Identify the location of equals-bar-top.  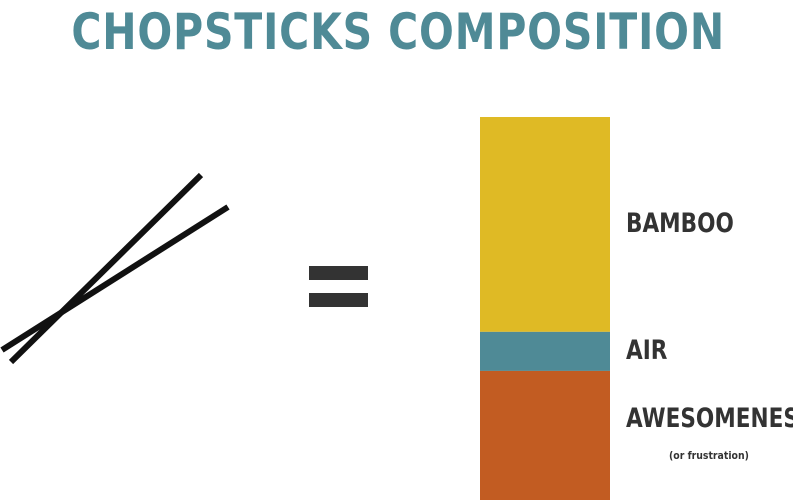
(338, 273).